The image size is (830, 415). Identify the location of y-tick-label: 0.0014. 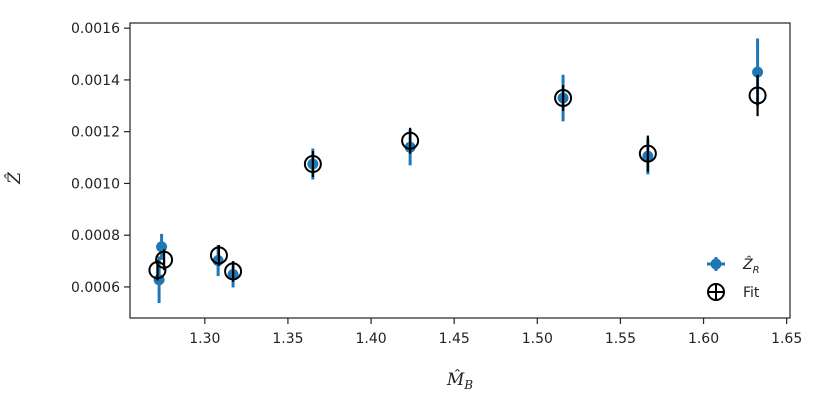
(95, 81).